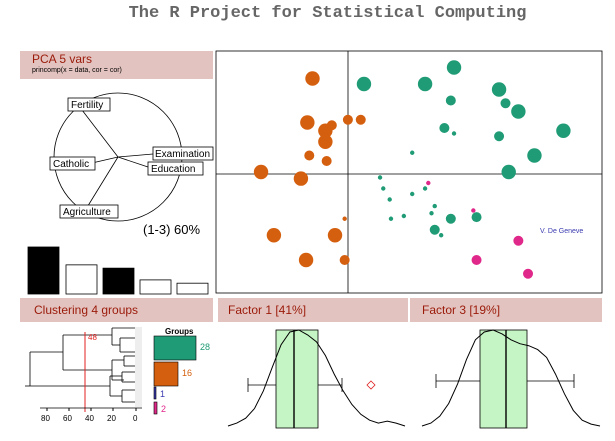 Image resolution: width=615 pixels, height=441 pixels. Describe the element at coordinates (172, 229) in the screenshot. I see `variance-label: (1-3) 60%` at that location.